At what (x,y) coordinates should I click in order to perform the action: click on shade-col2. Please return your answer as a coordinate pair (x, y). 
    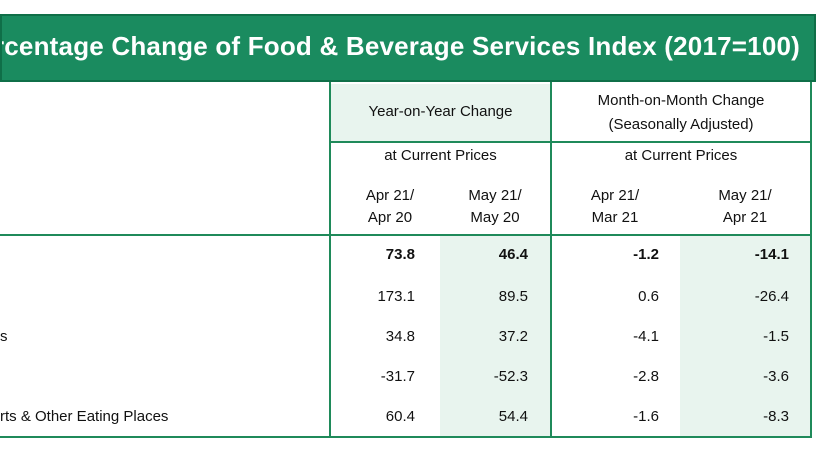
    Looking at the image, I should click on (495, 336).